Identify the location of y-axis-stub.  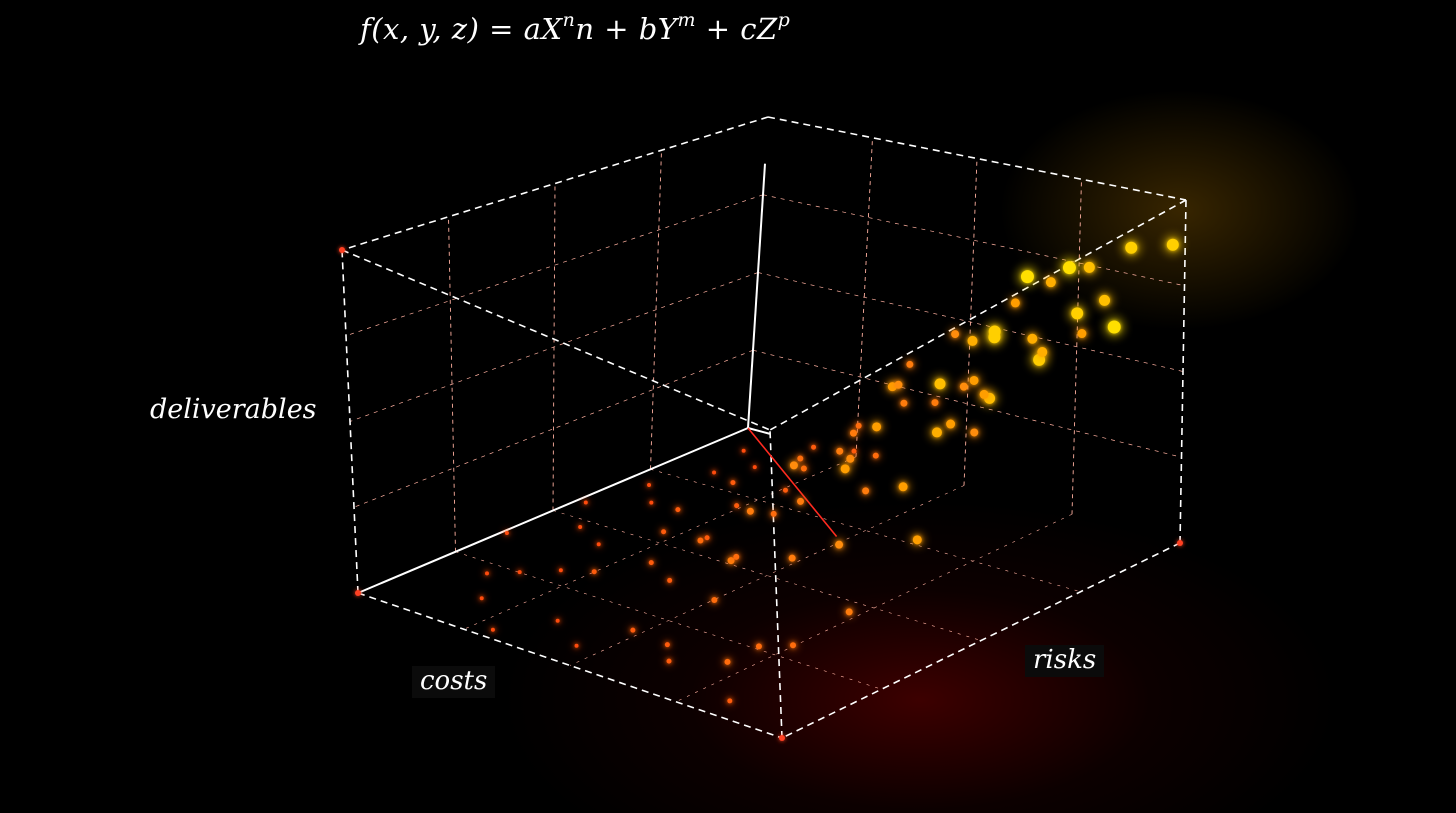
(758, 431).